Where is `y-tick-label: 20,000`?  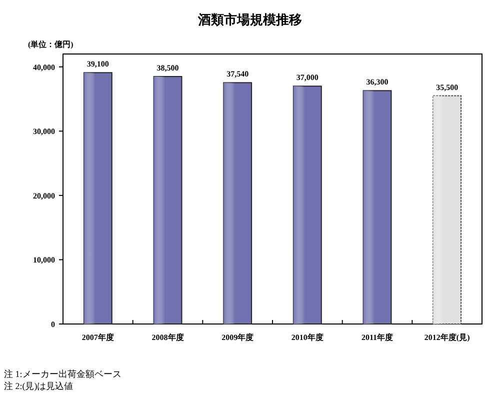 y-tick-label: 20,000 is located at coordinates (44, 195).